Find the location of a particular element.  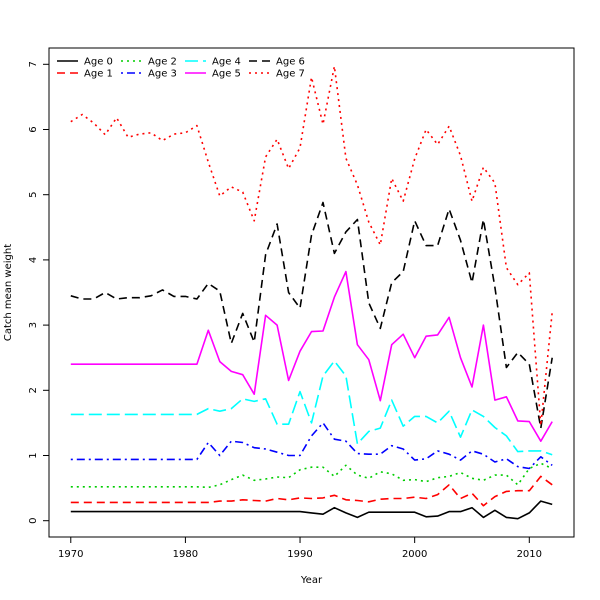

legend-item-age-7: Age 7 is located at coordinates (277, 74).